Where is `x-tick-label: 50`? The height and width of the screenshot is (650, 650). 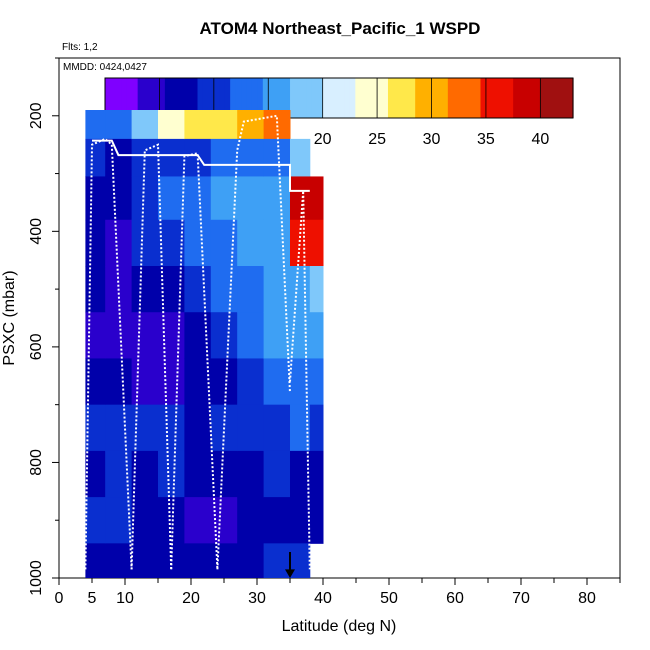 x-tick-label: 50 is located at coordinates (389, 598).